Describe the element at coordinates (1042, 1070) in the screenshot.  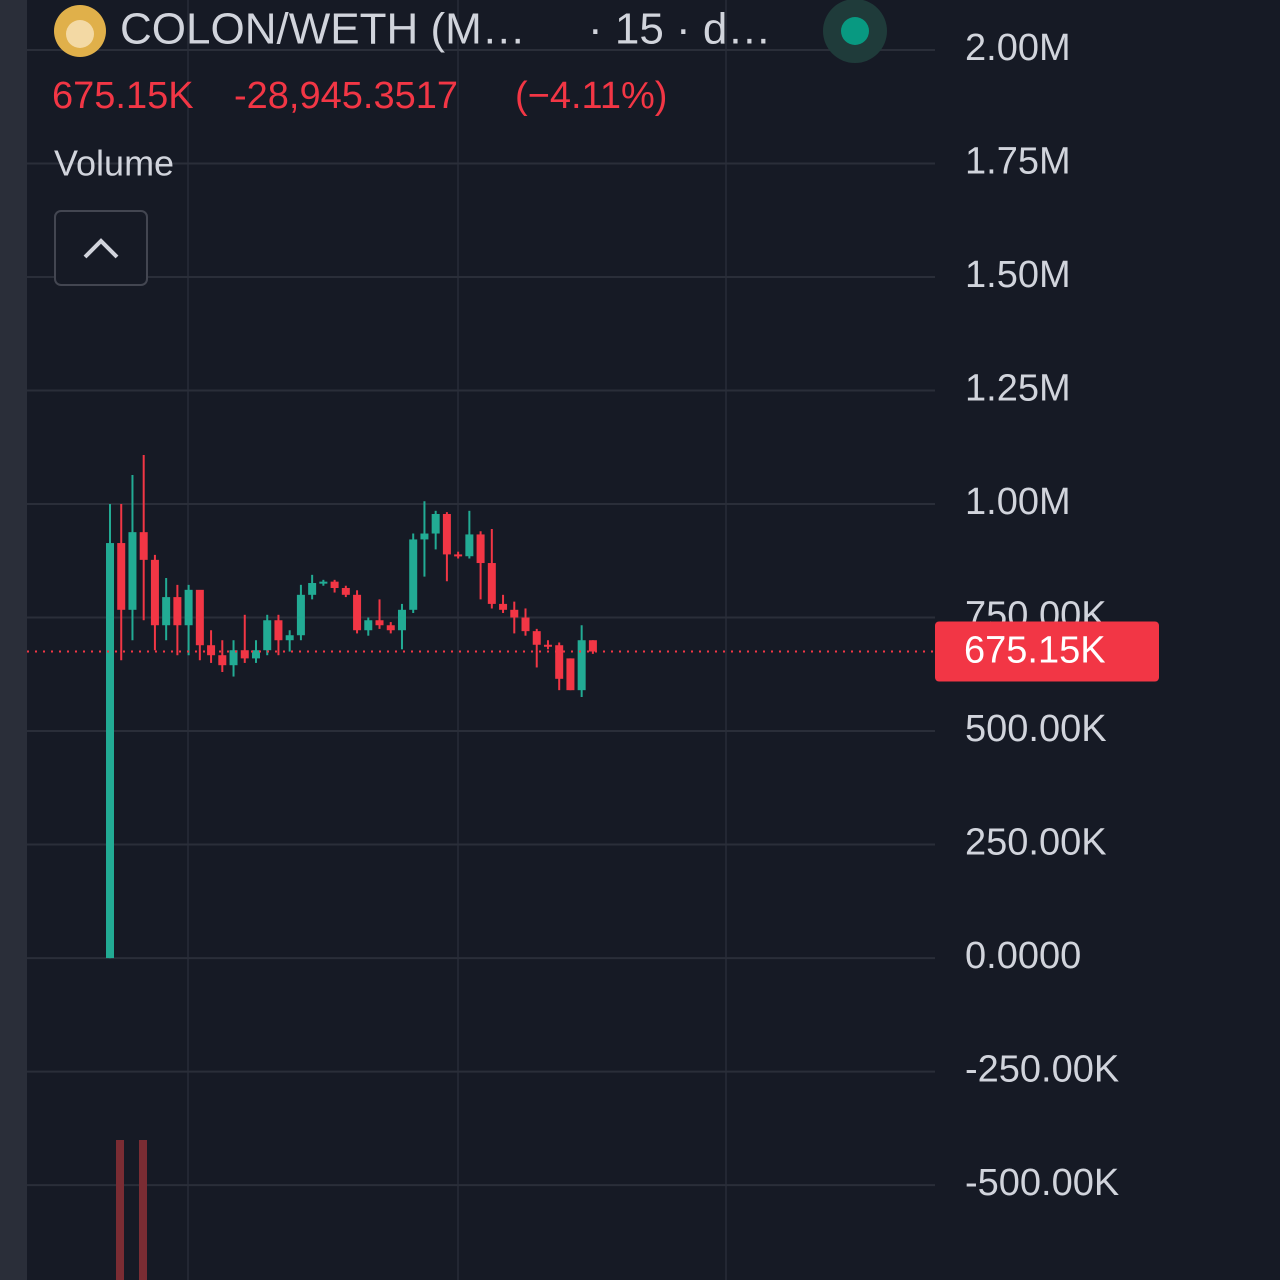
I see `y-tick-label: -250.00K` at that location.